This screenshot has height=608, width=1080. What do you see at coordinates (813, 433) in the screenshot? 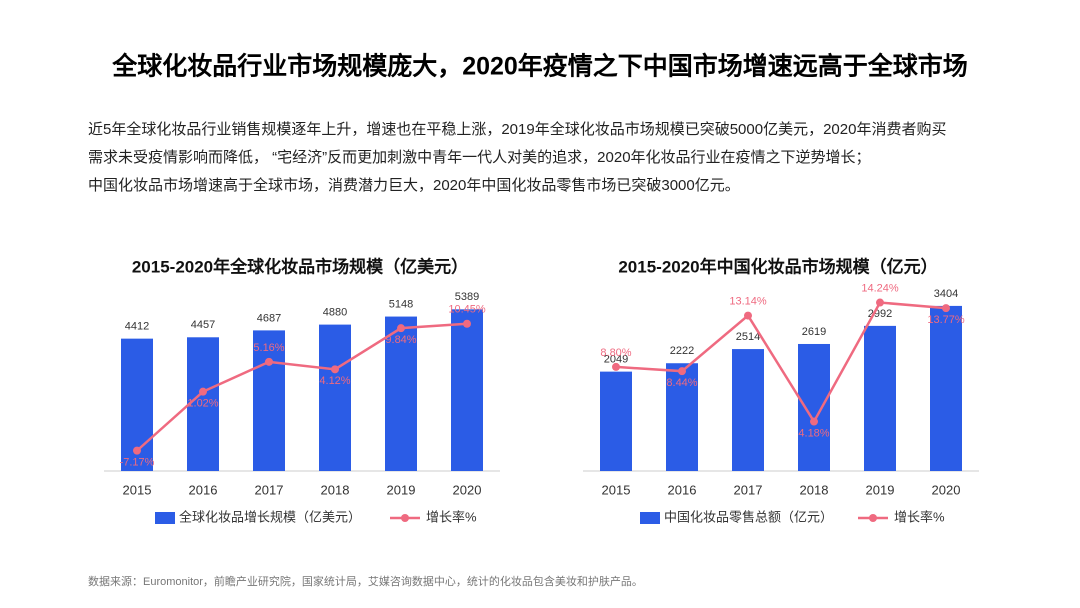
I see `line-value-label: 4.18%` at bounding box center [813, 433].